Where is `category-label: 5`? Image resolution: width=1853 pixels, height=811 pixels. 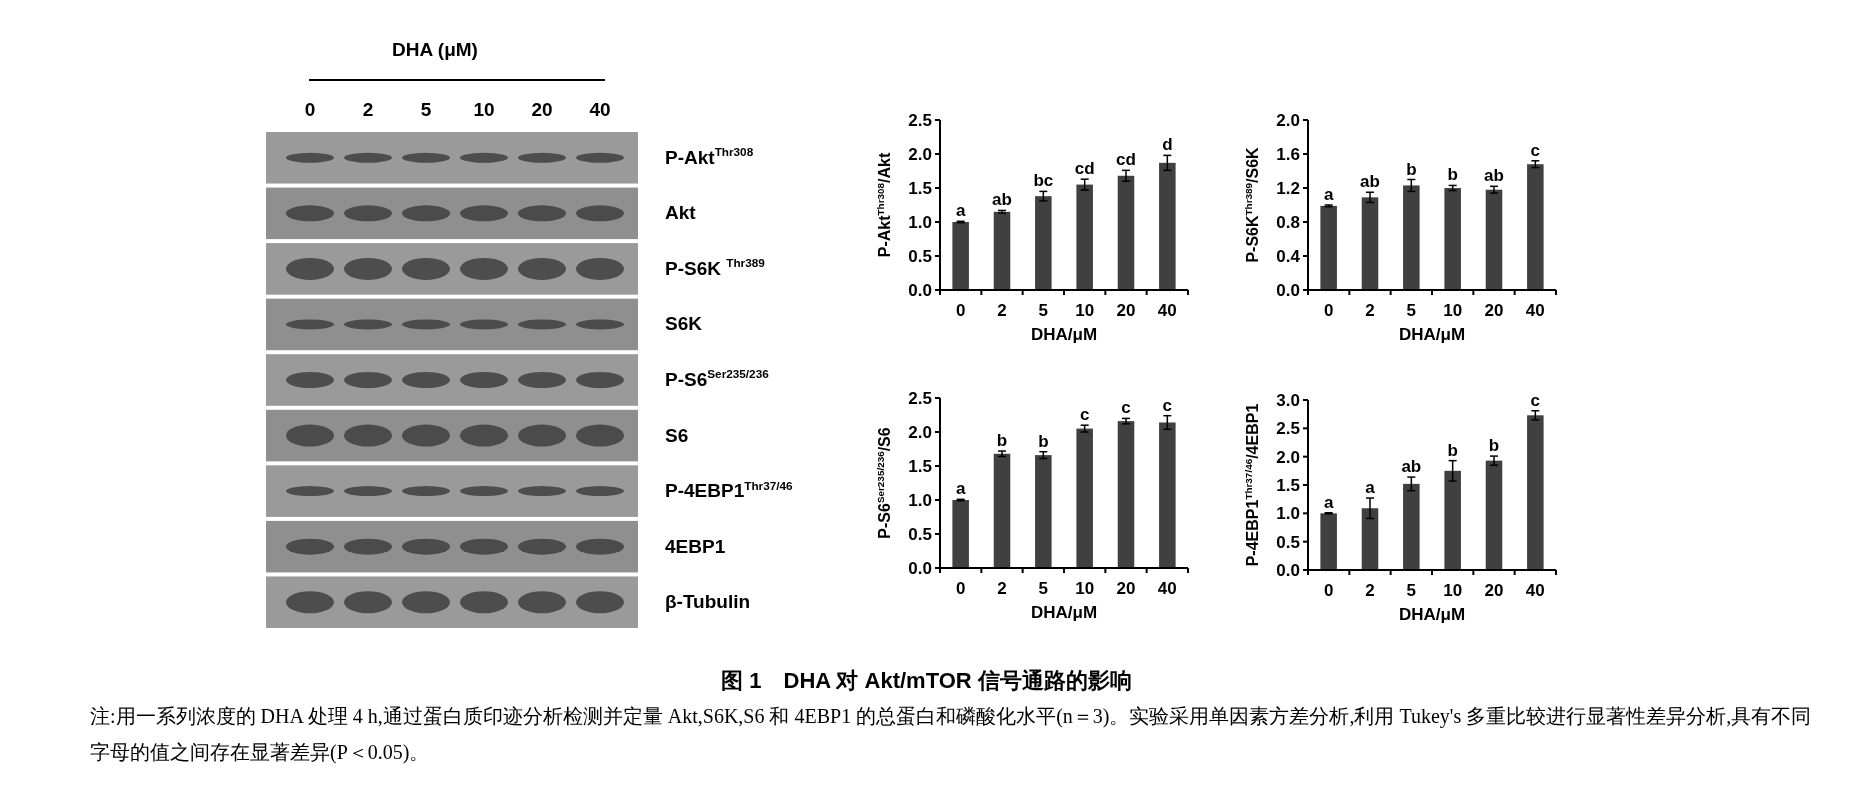 category-label: 5 is located at coordinates (426, 109).